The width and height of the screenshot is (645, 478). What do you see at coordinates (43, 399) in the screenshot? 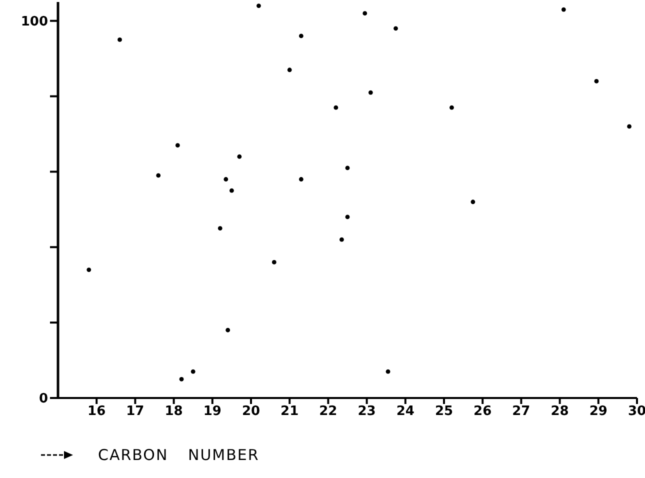
I see `y-tick-label: 0` at bounding box center [43, 399].